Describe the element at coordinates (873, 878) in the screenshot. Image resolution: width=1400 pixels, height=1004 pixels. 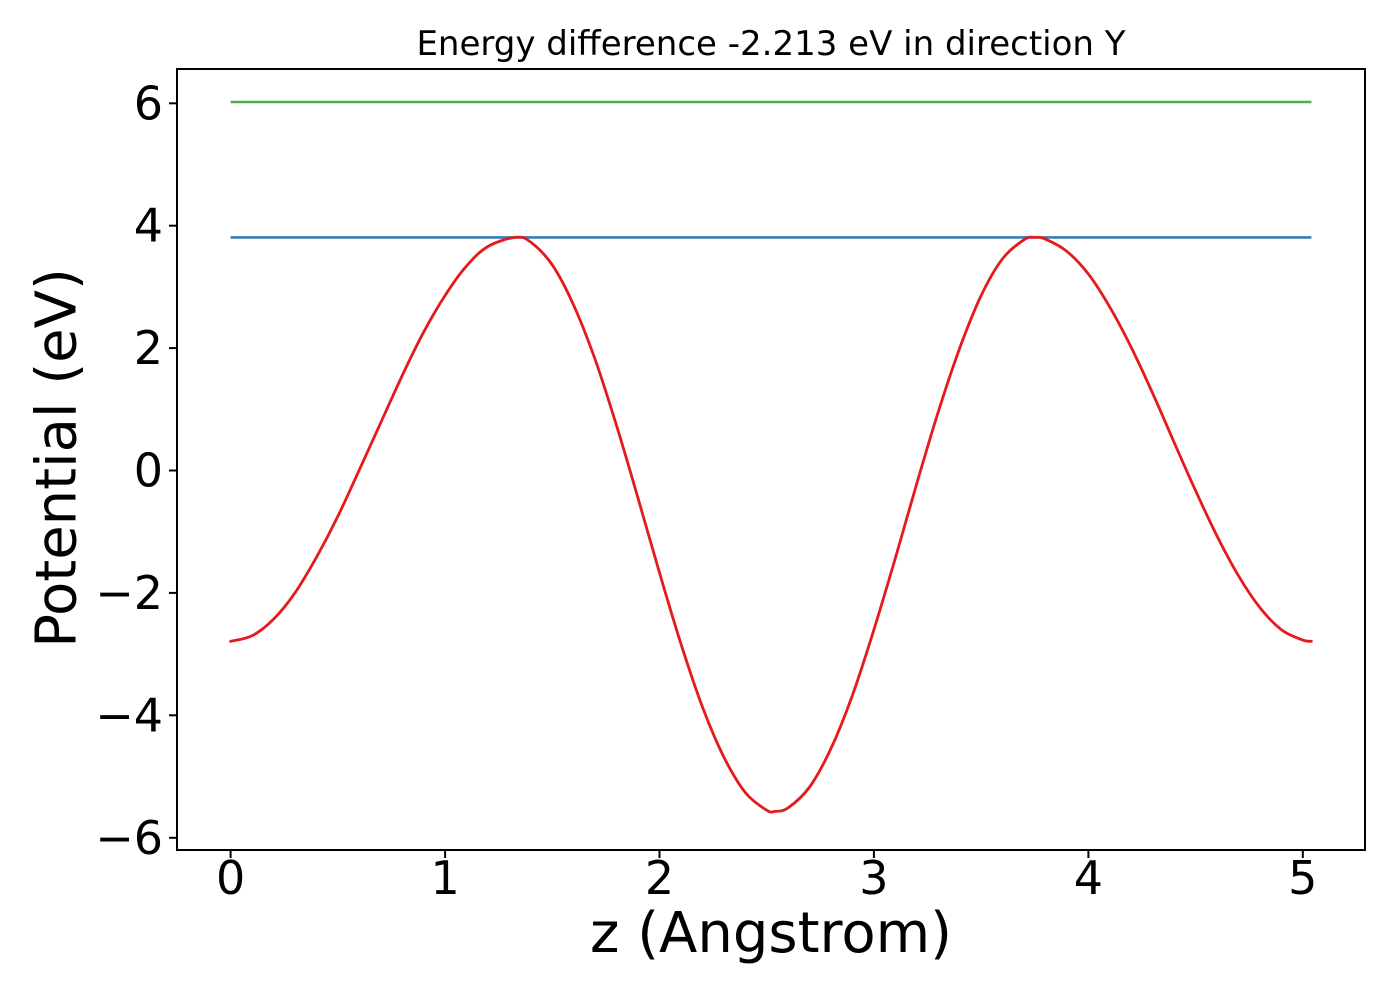
I see `x-tick-label: 3` at that location.